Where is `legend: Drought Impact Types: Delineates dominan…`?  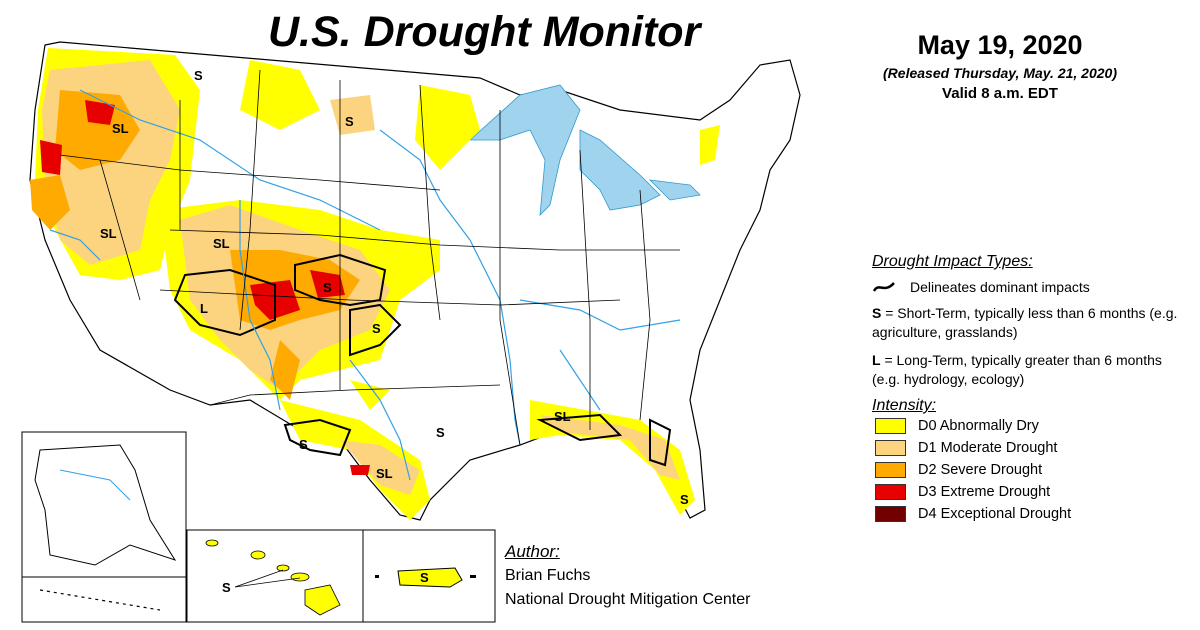
legend: Drought Impact Types: Delineates dominan… is located at coordinates (1032, 389).